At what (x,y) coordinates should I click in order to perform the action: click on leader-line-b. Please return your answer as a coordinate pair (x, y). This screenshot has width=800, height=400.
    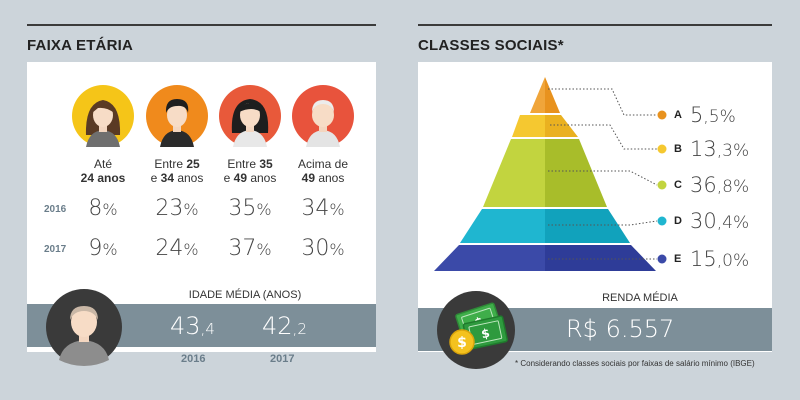
    Looking at the image, I should click on (603, 137).